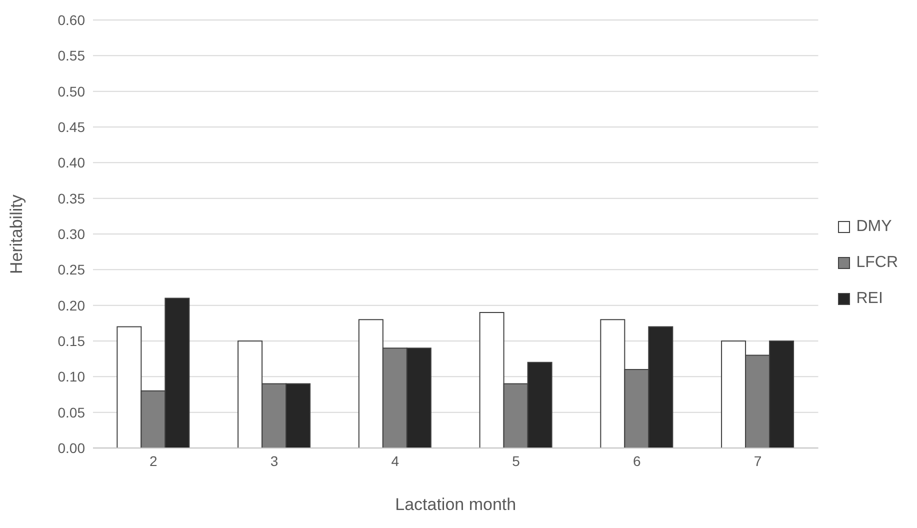 The image size is (917, 528). What do you see at coordinates (874, 227) in the screenshot?
I see `legend-label: DMY` at bounding box center [874, 227].